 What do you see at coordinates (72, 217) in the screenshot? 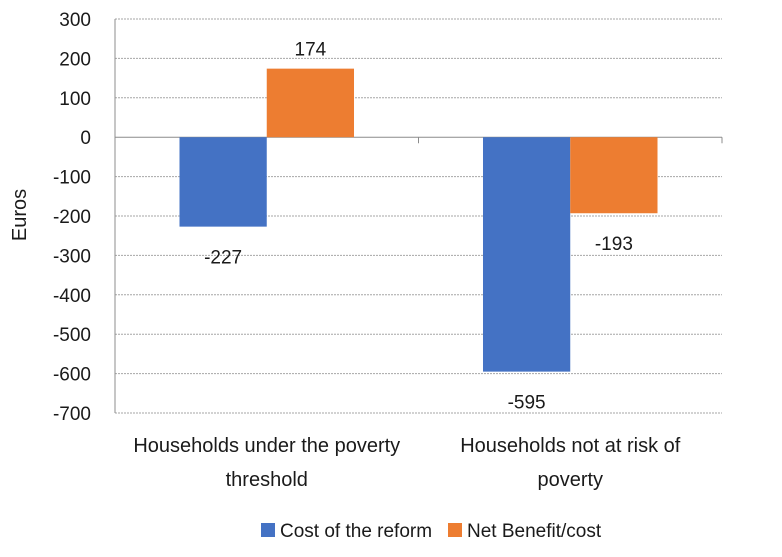
I see `y-tick-label: -200` at bounding box center [72, 217].